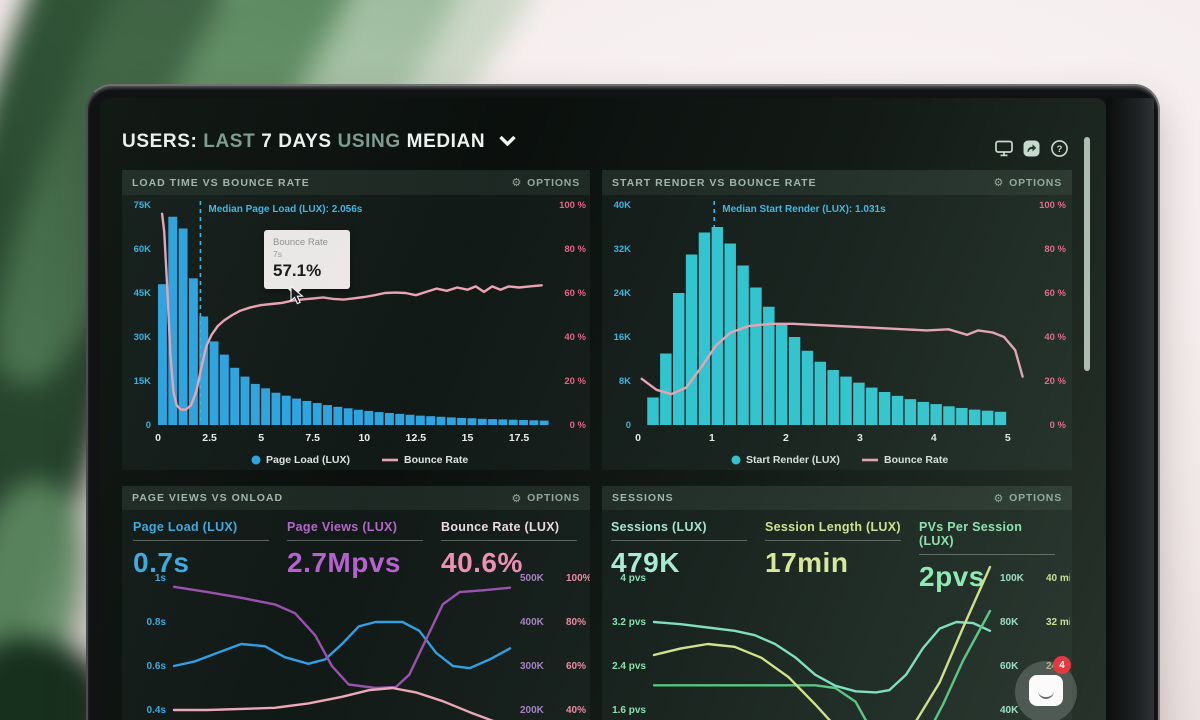 The image size is (1200, 720). I want to click on chevron-down-icon, so click(507, 141).